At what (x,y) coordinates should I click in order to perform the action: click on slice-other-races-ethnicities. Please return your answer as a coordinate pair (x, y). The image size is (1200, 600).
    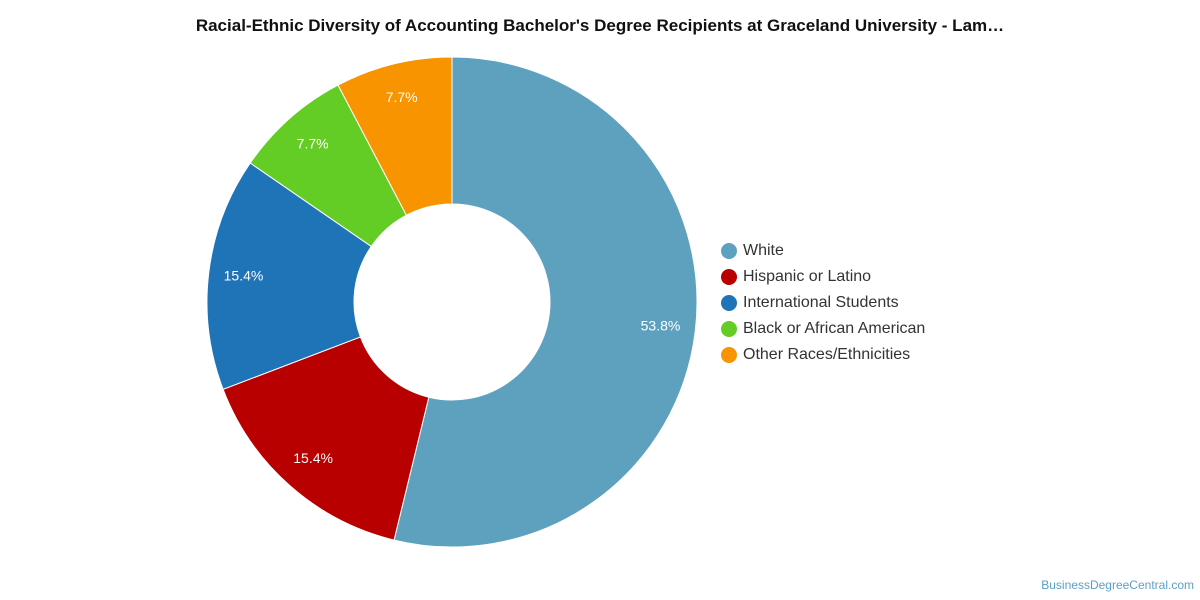
    Looking at the image, I should click on (395, 136).